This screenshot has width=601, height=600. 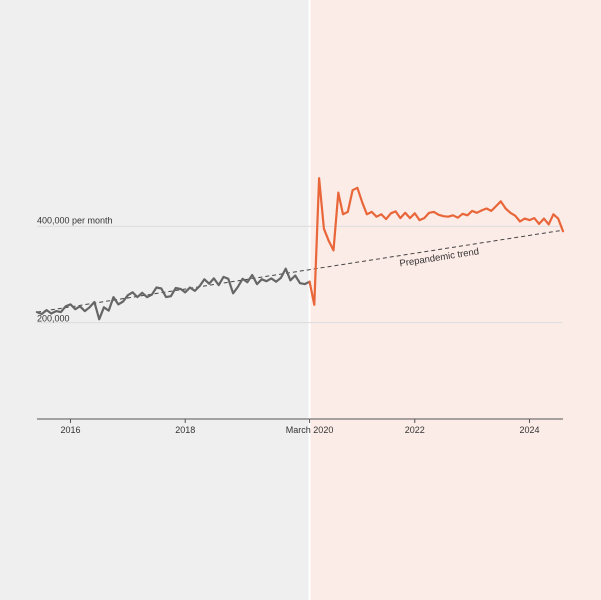 I want to click on prepandemic-trend-line, so click(x=300, y=271).